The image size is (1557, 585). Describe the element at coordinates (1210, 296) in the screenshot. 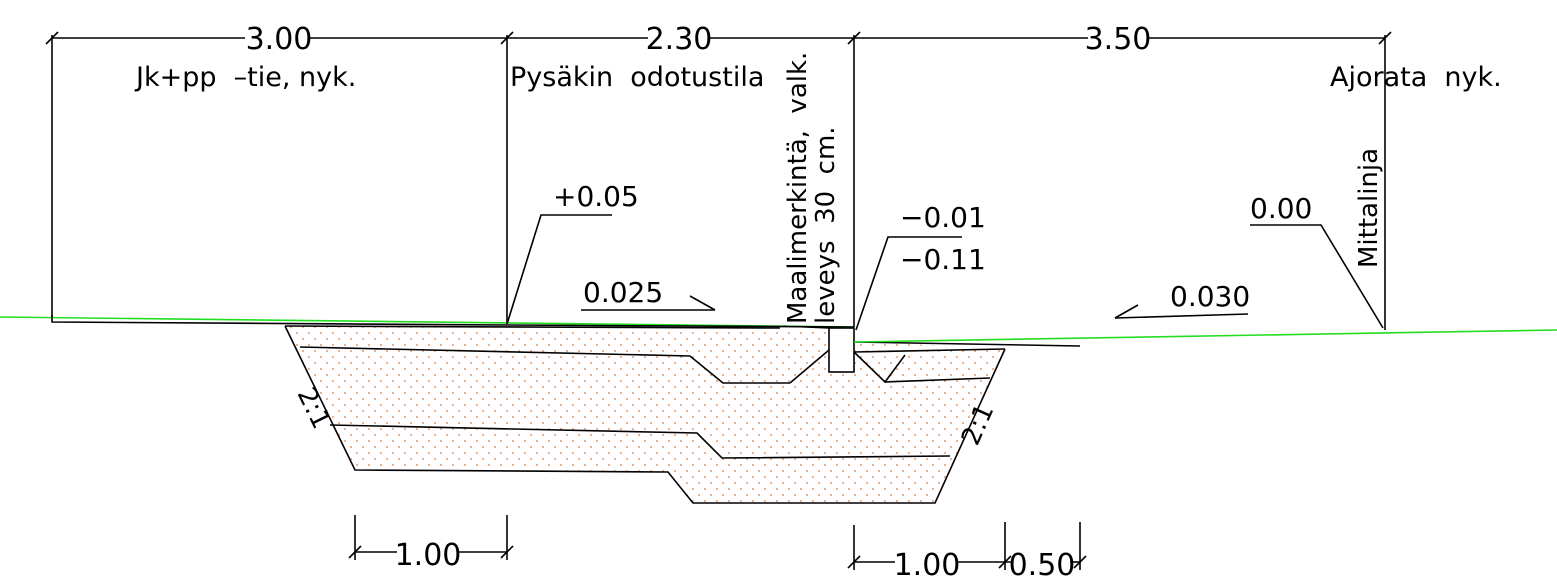

I see `slope-right-value: 0.030` at that location.